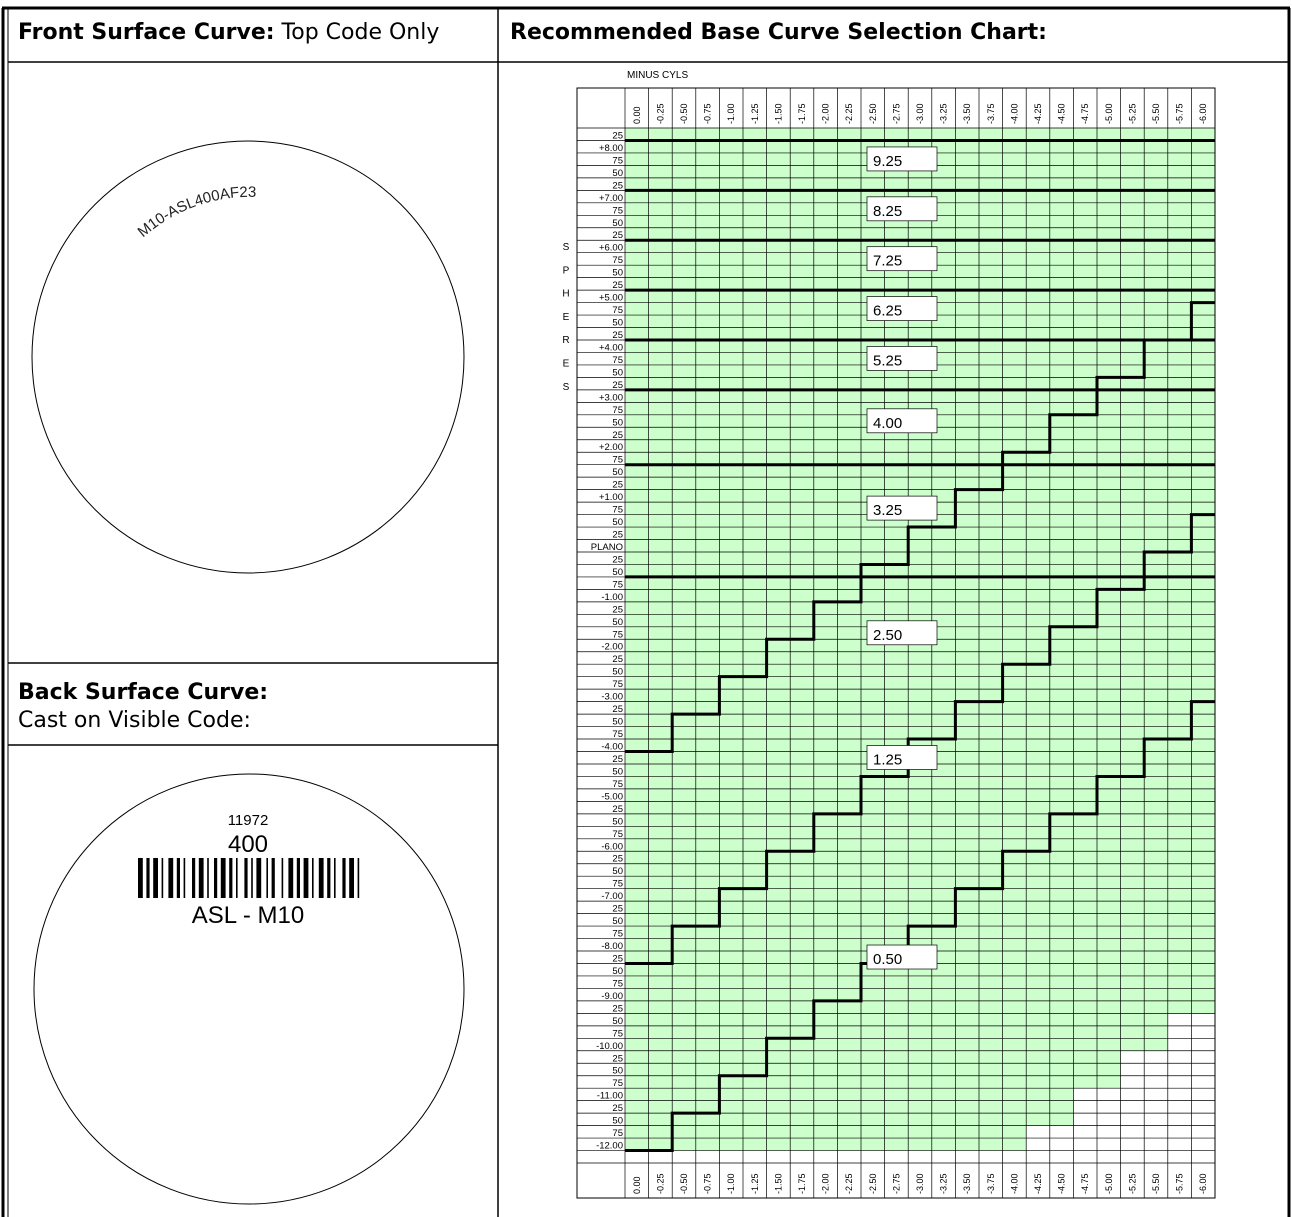 The width and height of the screenshot is (1292, 1217). What do you see at coordinates (778, 113) in the screenshot?
I see `chart-column-header: -1.50` at bounding box center [778, 113].